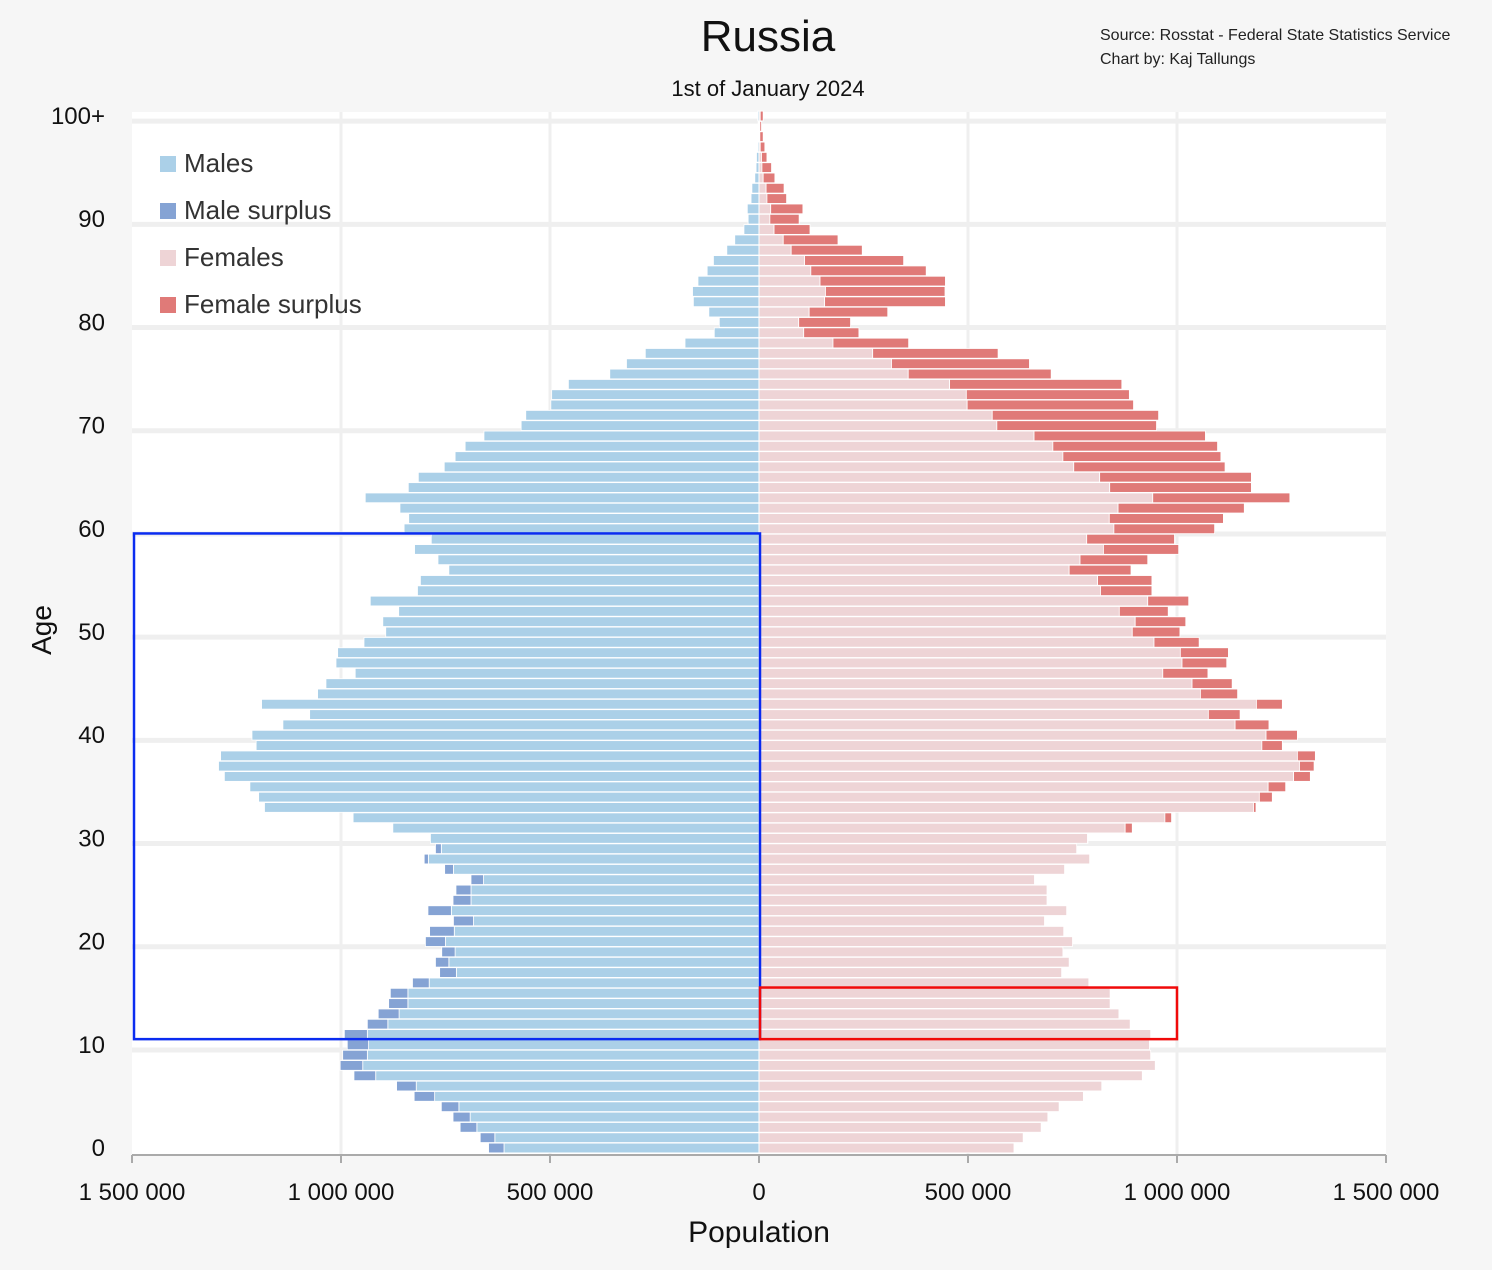  What do you see at coordinates (91, 426) in the screenshot?
I see `y-tick-label: 70` at bounding box center [91, 426].